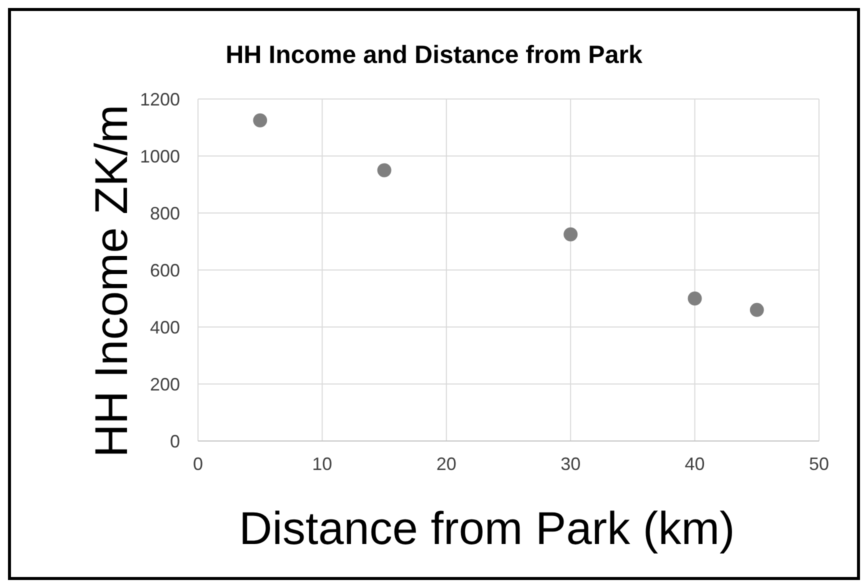 The image size is (868, 582). I want to click on x-tick-label: 40, so click(694, 464).